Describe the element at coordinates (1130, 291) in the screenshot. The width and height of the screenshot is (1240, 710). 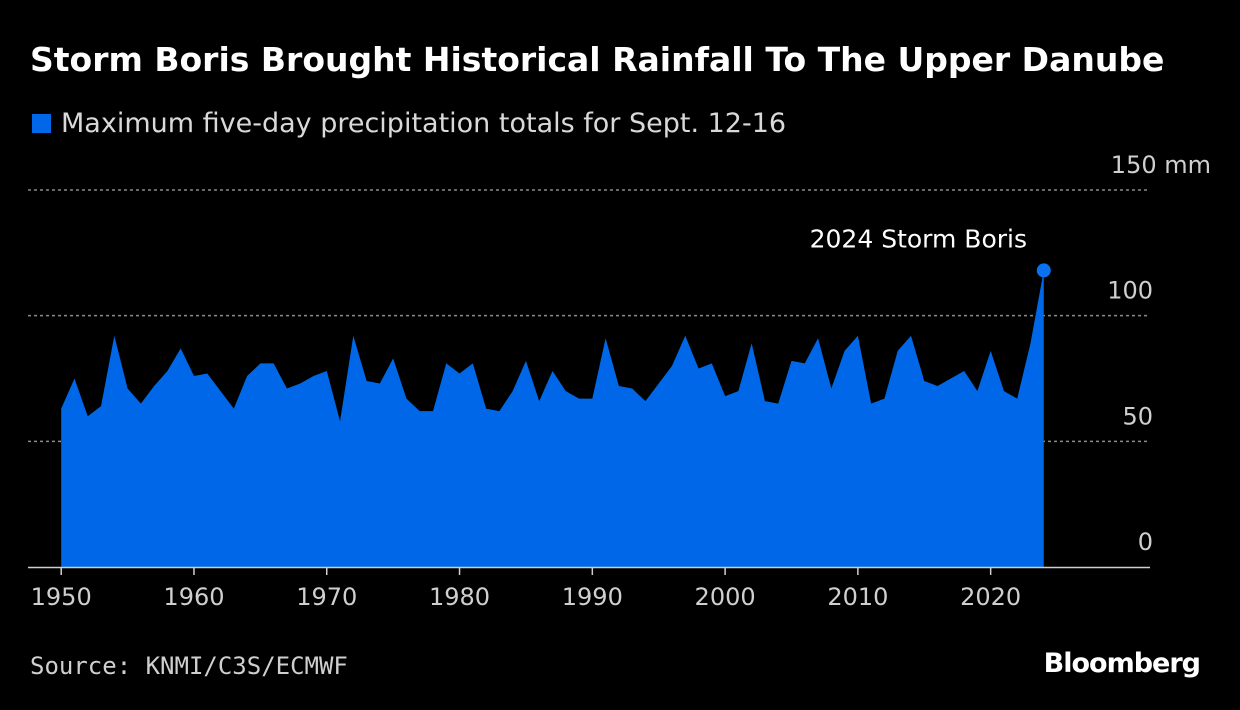
I see `y-tick-label-100: 100` at that location.